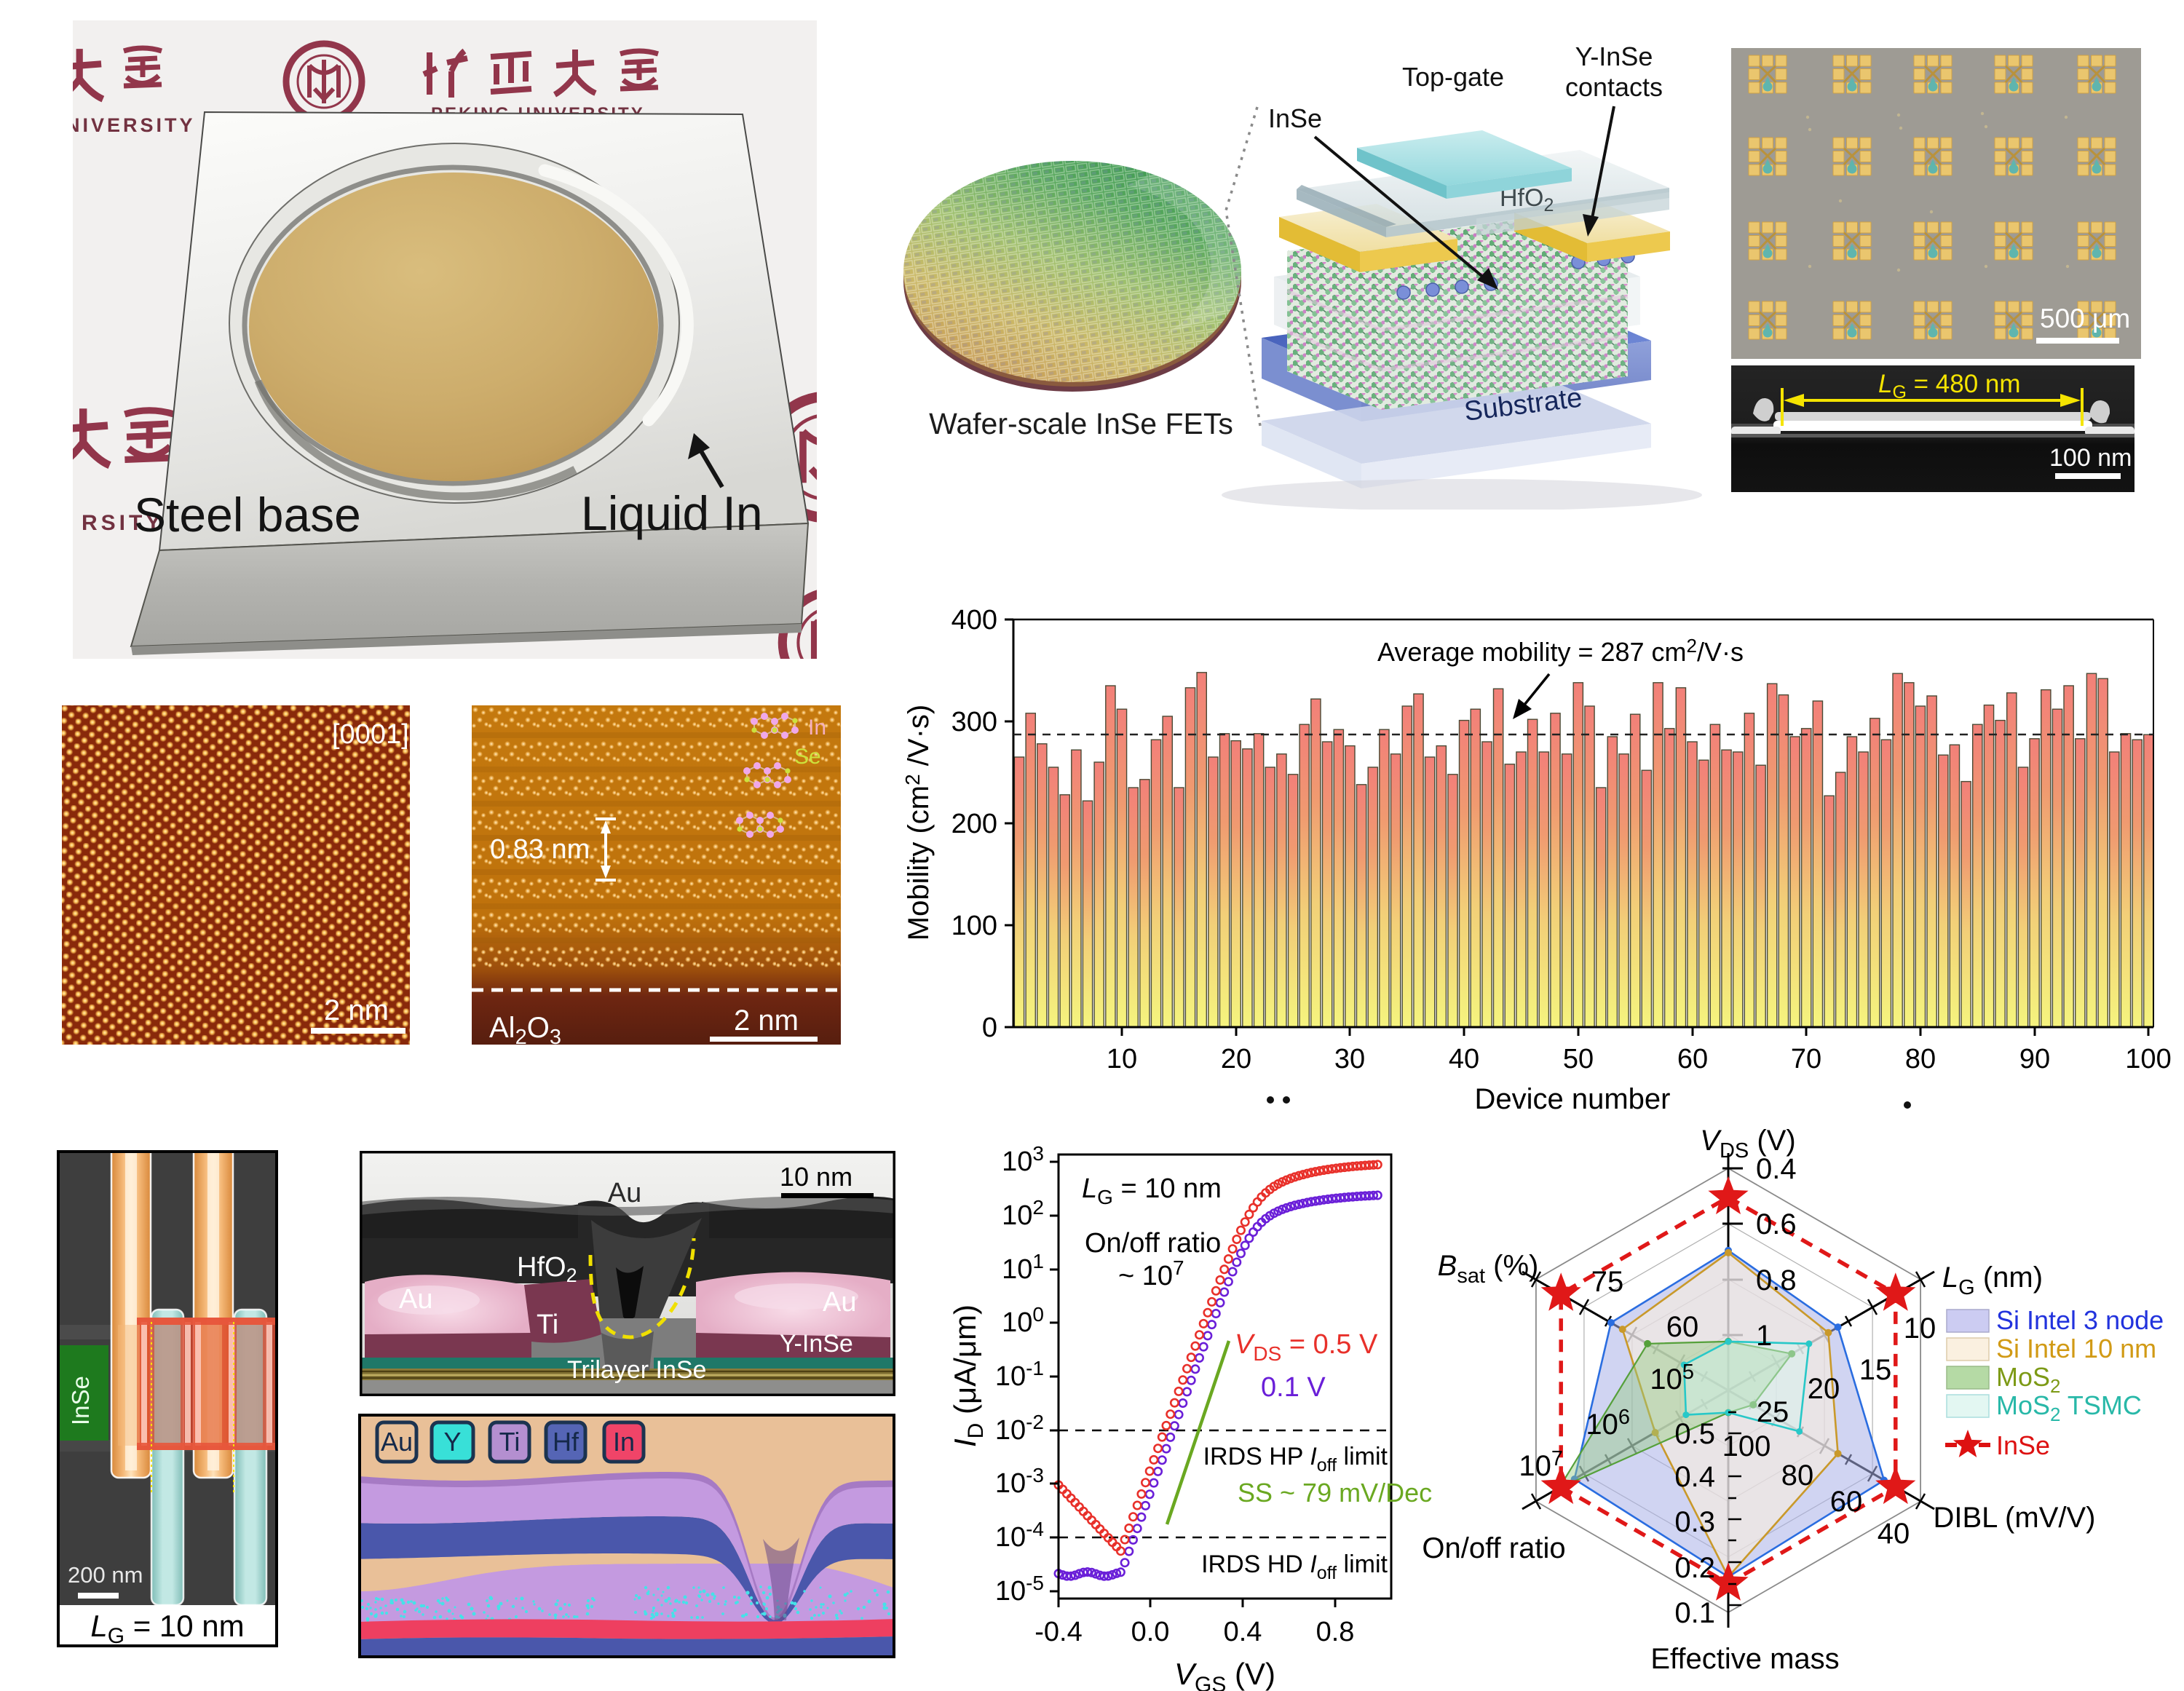 This screenshot has width=2184, height=1691. I want to click on svg-text: 200 nm, so click(105, 1575).